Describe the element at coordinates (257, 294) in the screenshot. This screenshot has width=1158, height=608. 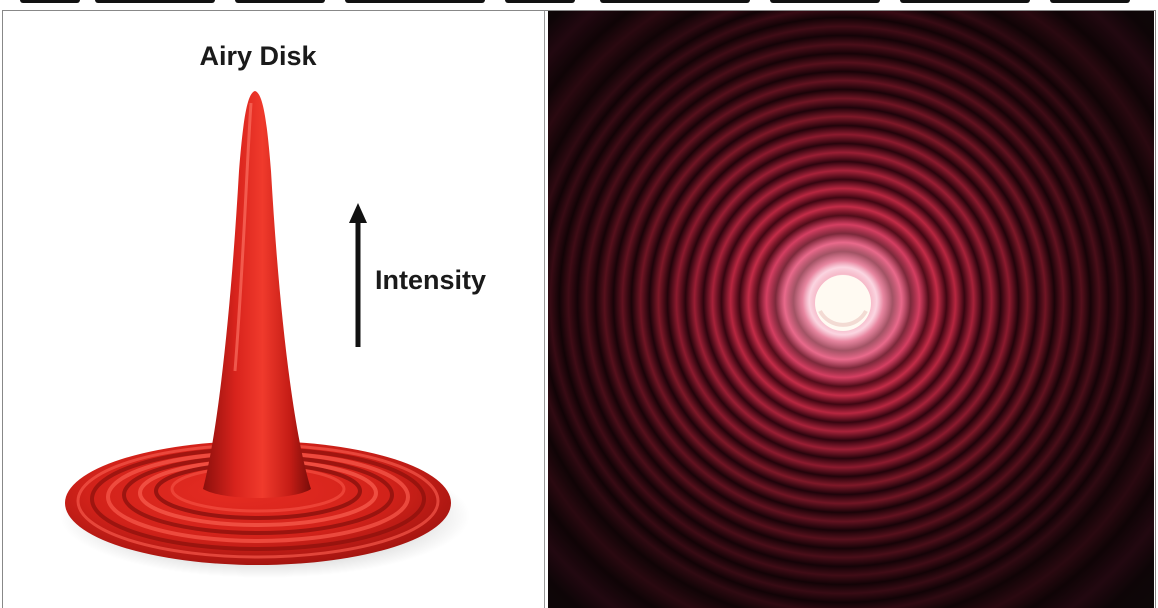
I see `central-intensity-peak` at that location.